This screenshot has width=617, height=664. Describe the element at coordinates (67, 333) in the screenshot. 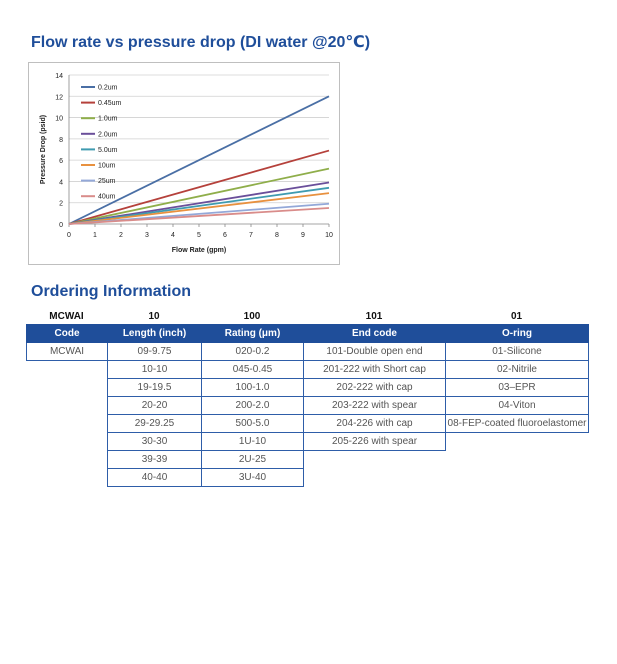

I see `header-code: Code` at that location.